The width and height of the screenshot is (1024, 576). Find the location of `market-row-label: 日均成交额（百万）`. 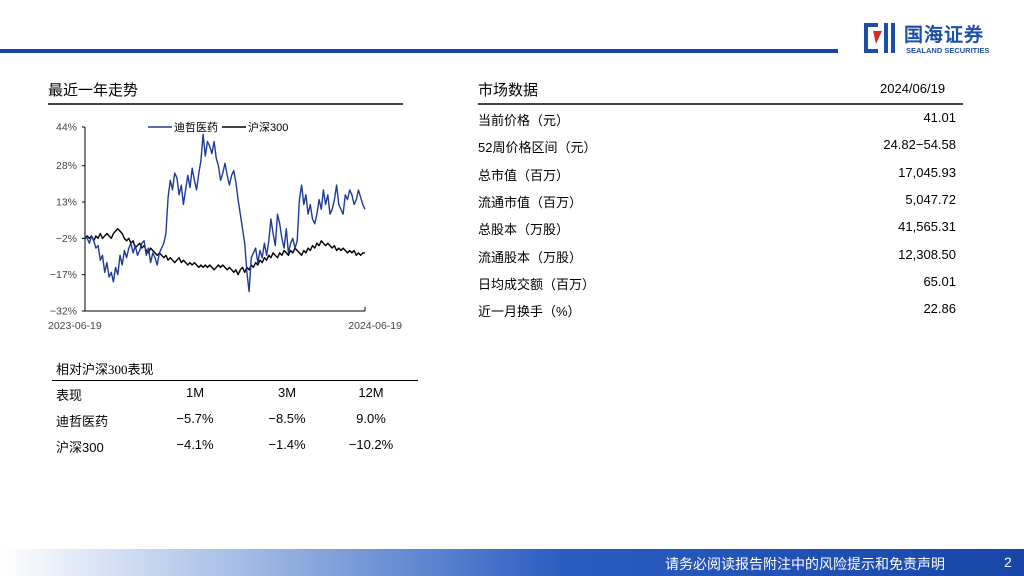

market-row-label: 日均成交额（百万） is located at coordinates (537, 284).